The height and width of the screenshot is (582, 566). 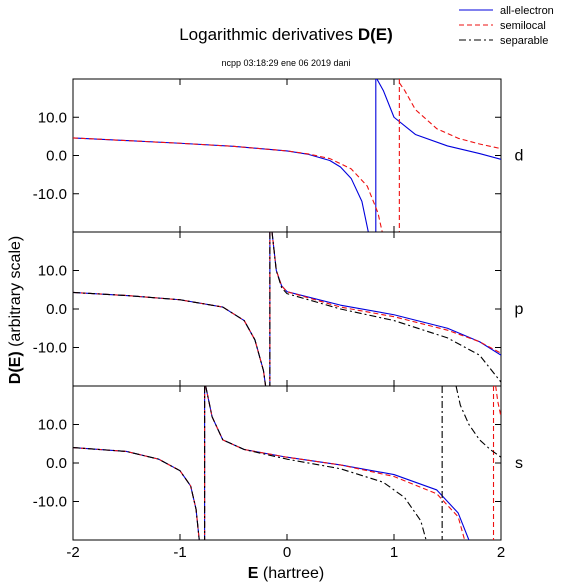 I want to click on x-tick-label: 2, so click(x=501, y=552).